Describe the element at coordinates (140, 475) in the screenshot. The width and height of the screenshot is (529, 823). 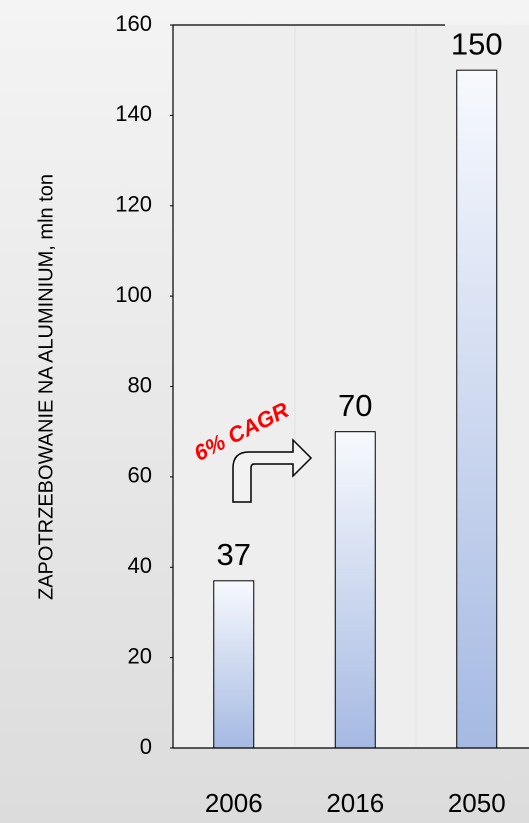
I see `y-tick-label: 60` at that location.